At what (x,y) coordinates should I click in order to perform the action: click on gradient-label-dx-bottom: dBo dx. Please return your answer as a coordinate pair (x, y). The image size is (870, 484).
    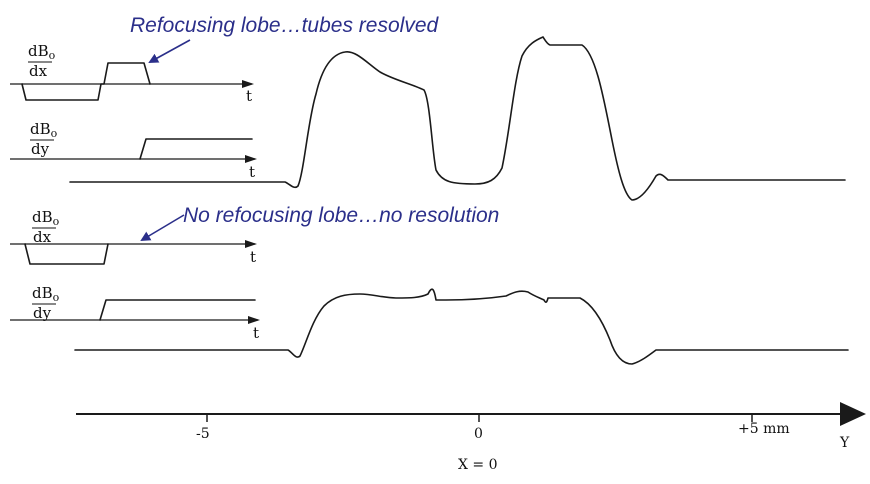
    Looking at the image, I should click on (46, 227).